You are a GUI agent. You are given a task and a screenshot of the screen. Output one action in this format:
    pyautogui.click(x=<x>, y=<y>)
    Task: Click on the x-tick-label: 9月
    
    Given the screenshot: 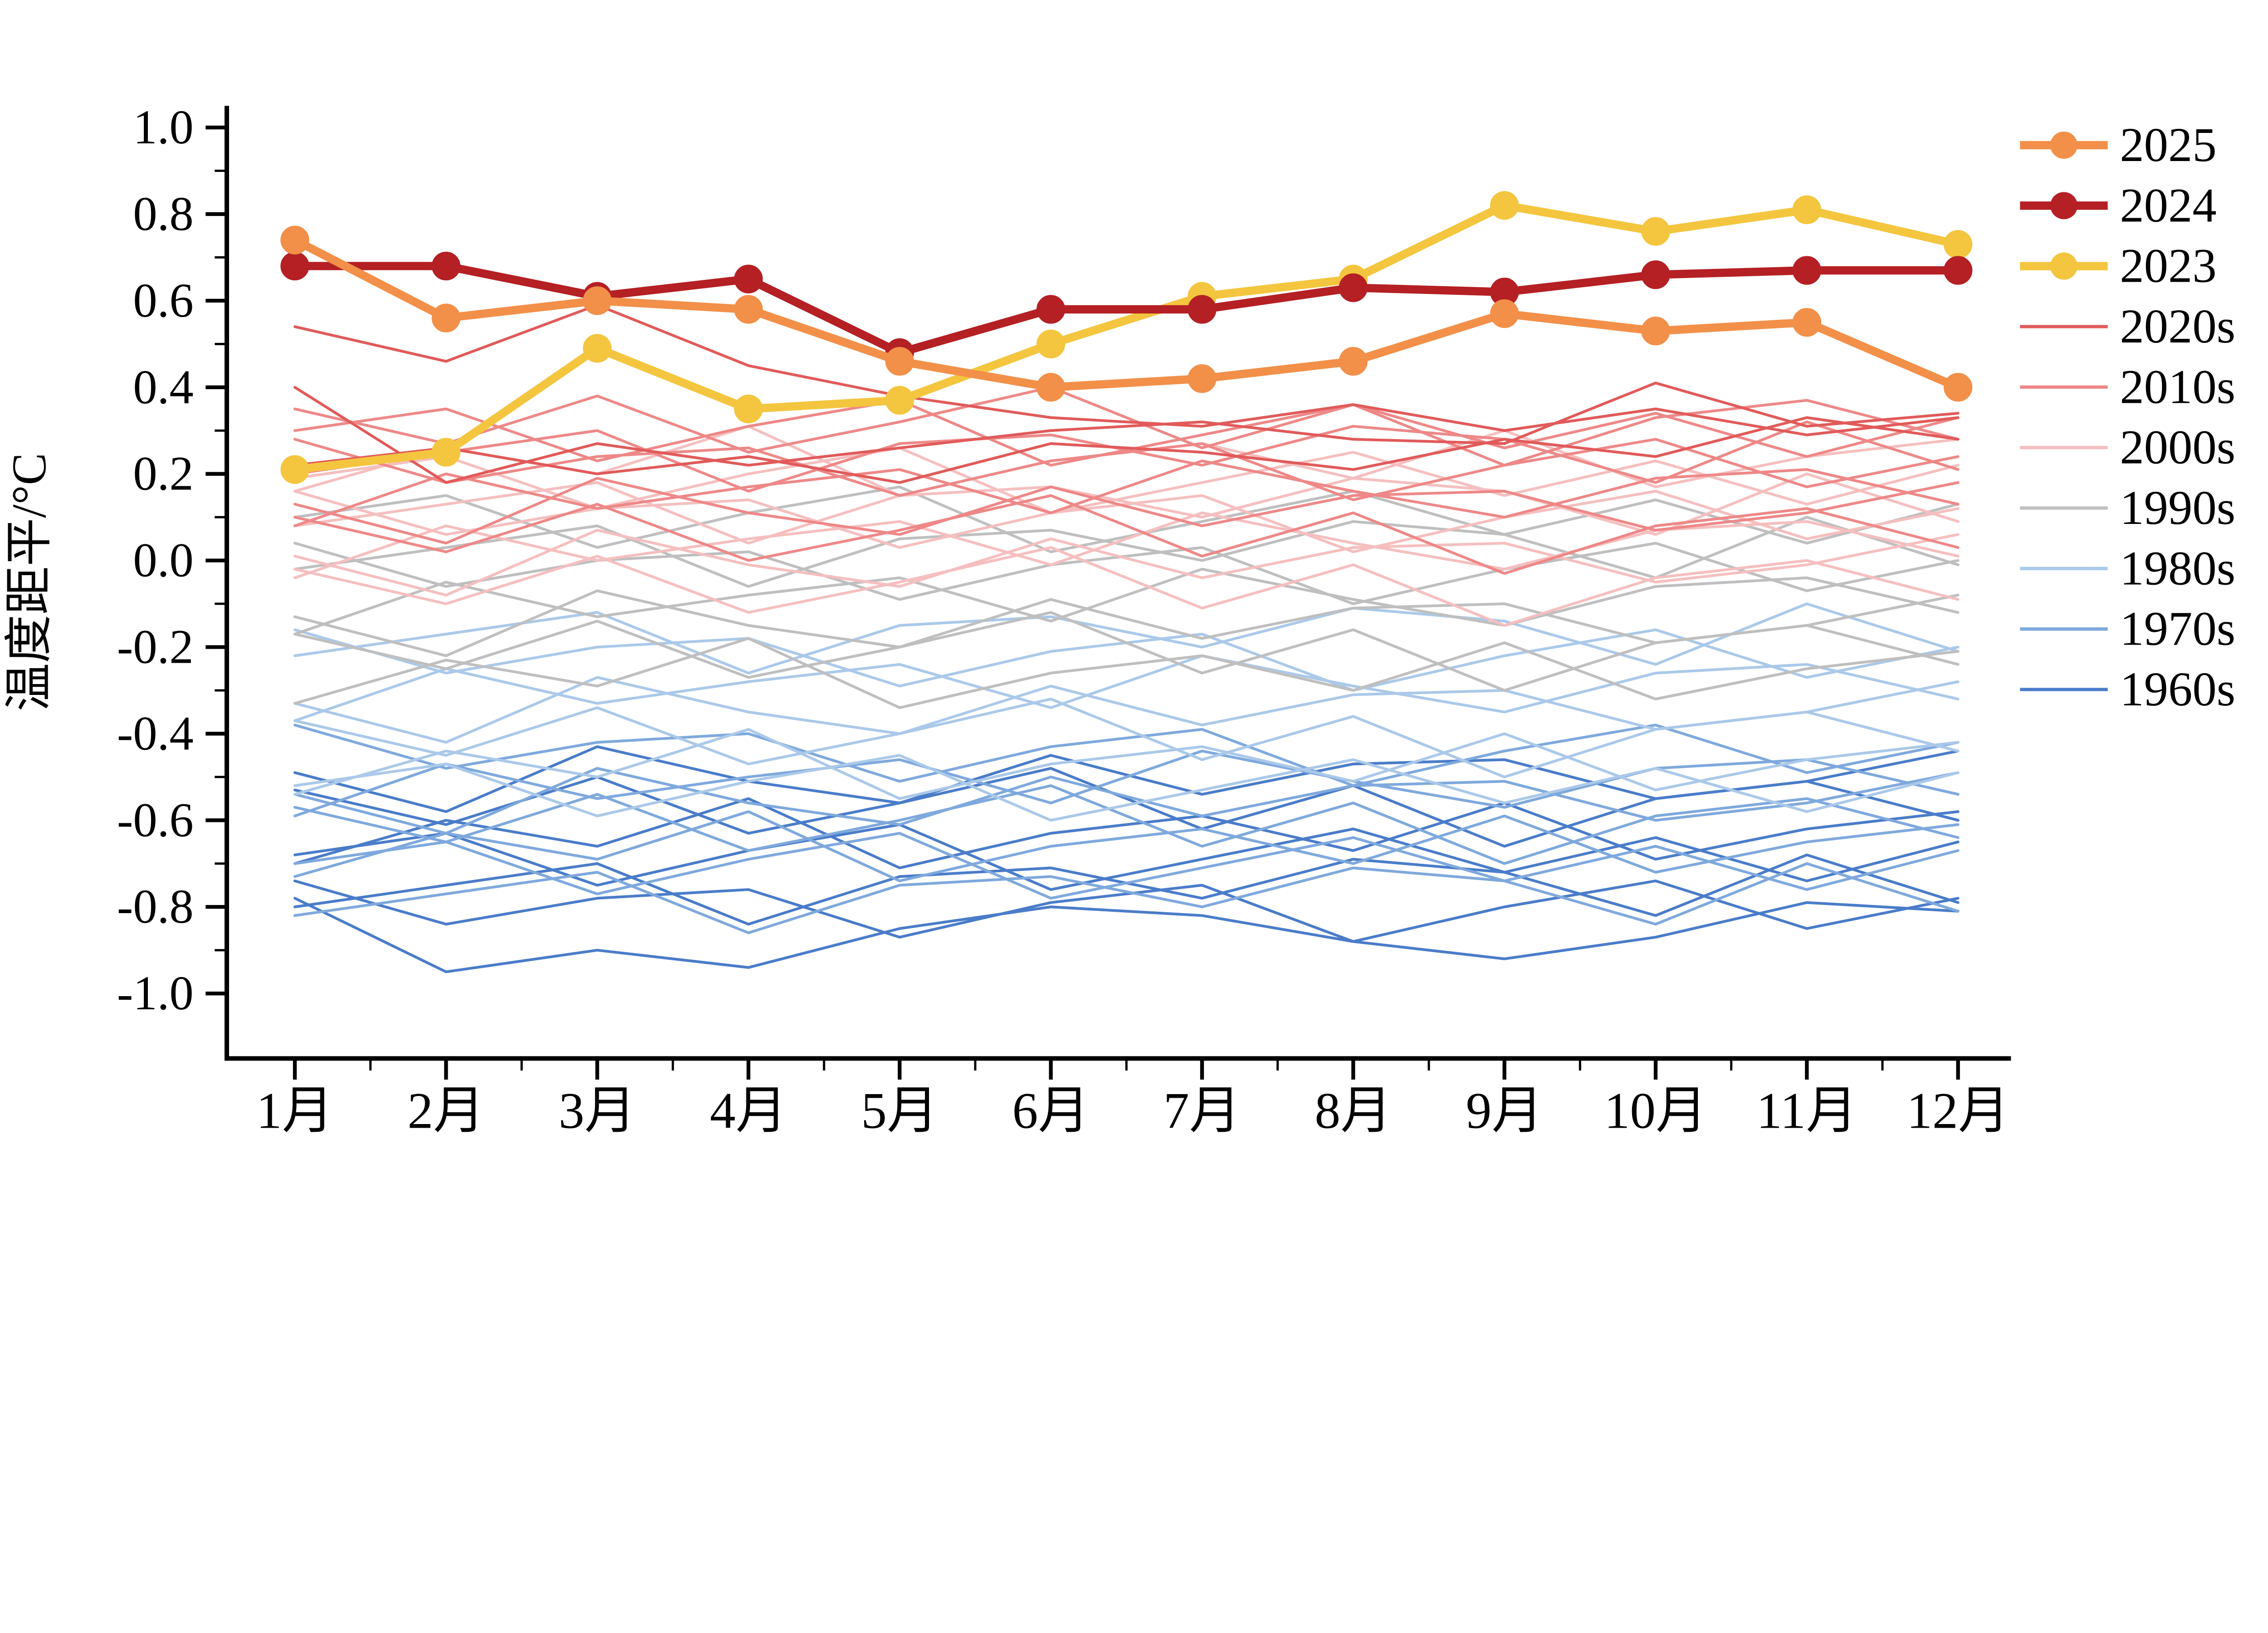 What is the action you would take?
    pyautogui.click(x=1504, y=1108)
    